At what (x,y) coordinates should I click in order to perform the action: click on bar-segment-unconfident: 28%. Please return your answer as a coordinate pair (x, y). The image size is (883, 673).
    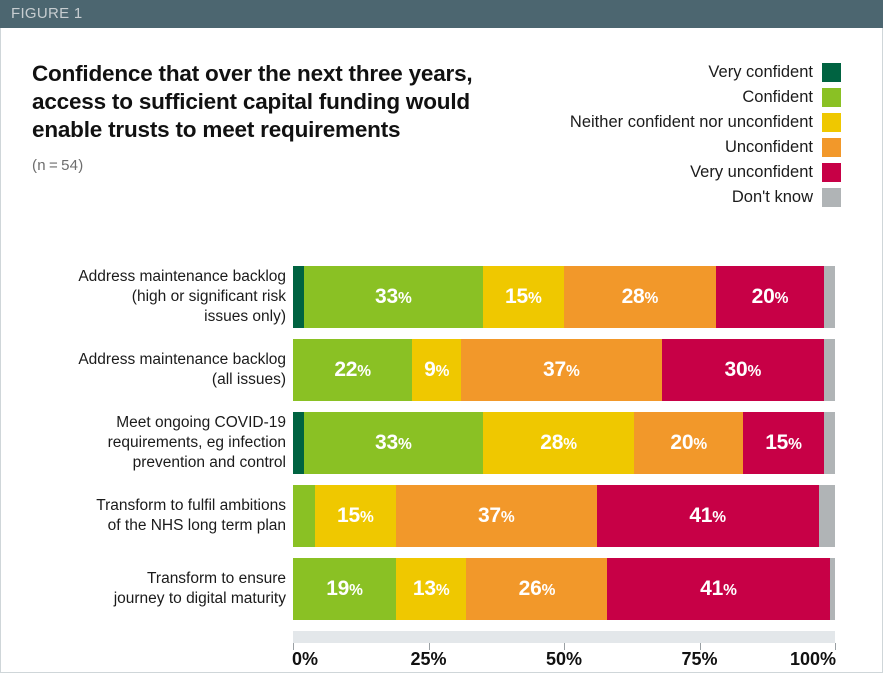
    Looking at the image, I should click on (639, 297).